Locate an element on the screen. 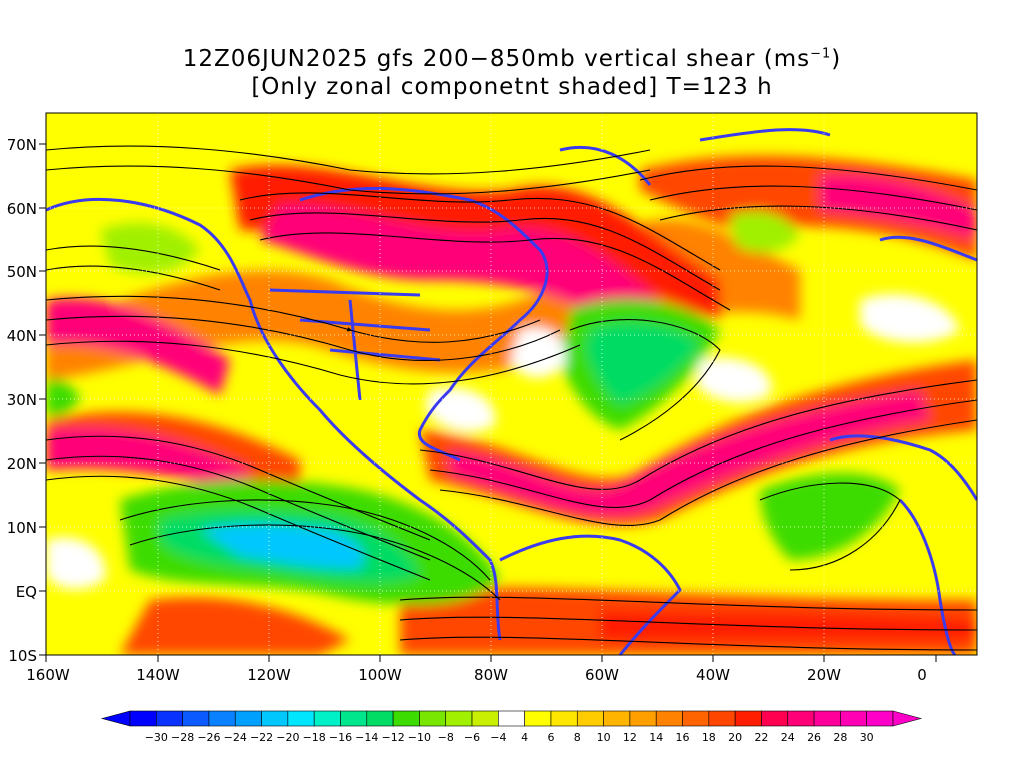  coastline-europe is located at coordinates (928, 248).